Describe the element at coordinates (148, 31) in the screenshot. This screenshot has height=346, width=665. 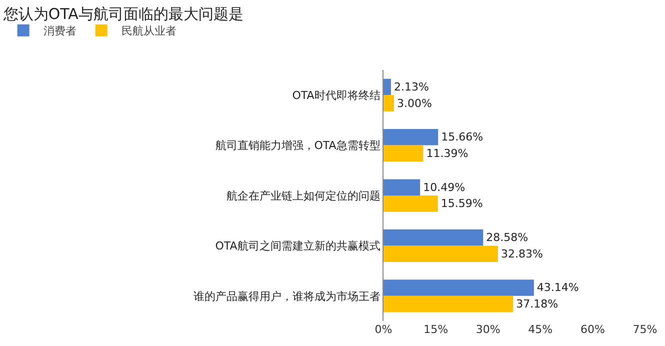
I see `legend-label: 民航从业者` at that location.